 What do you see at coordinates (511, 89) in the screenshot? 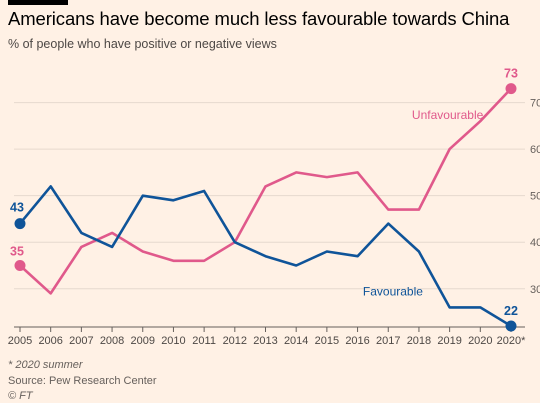
I see `unfavourable-end-dot` at bounding box center [511, 89].